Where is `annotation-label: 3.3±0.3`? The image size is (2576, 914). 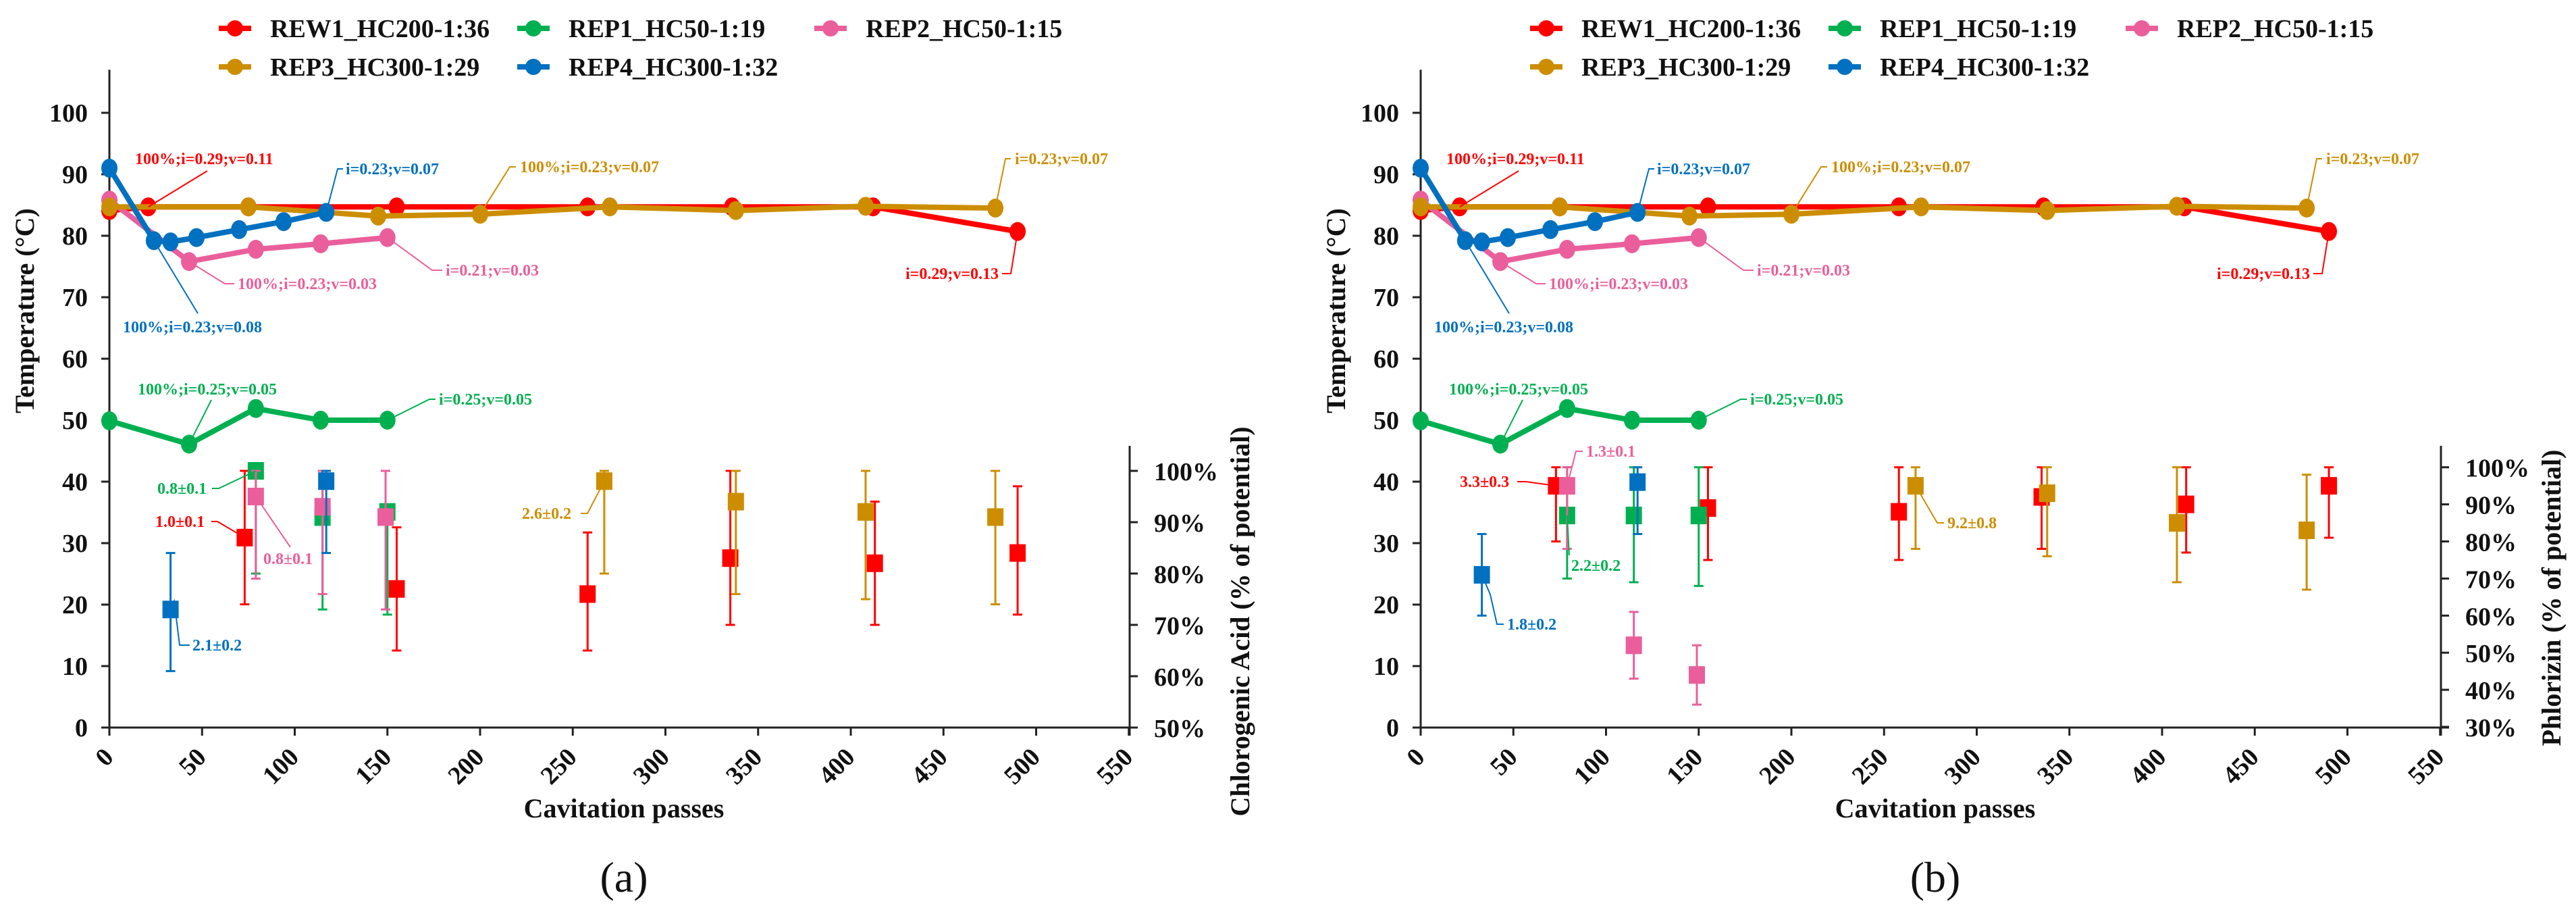 annotation-label: 3.3±0.3 is located at coordinates (1484, 482).